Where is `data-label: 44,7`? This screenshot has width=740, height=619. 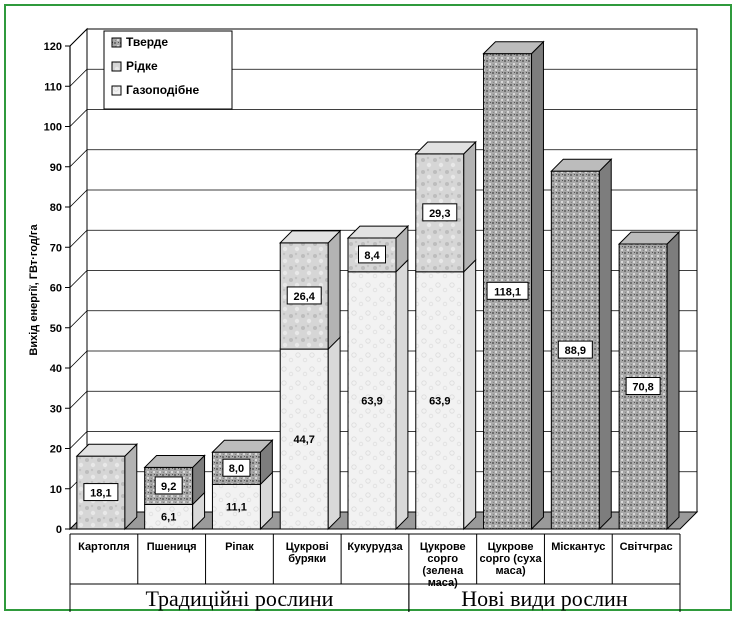 data-label: 44,7 is located at coordinates (304, 440).